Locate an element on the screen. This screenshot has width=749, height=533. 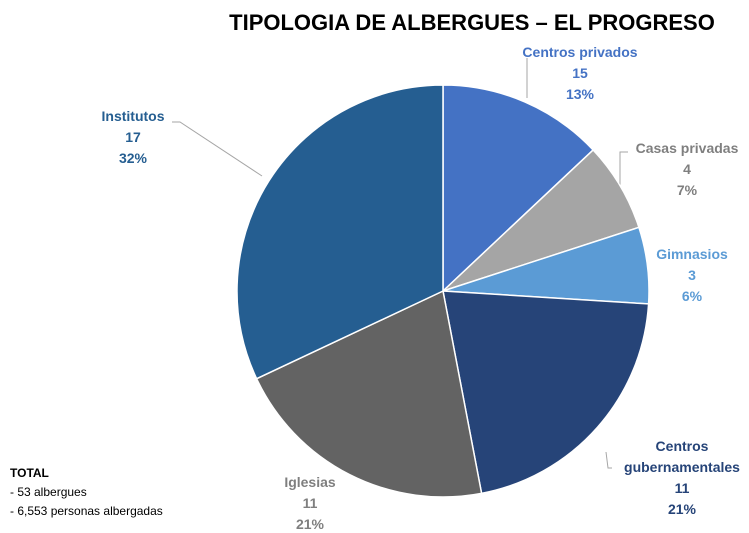
percent-label: 13% is located at coordinates (580, 94).